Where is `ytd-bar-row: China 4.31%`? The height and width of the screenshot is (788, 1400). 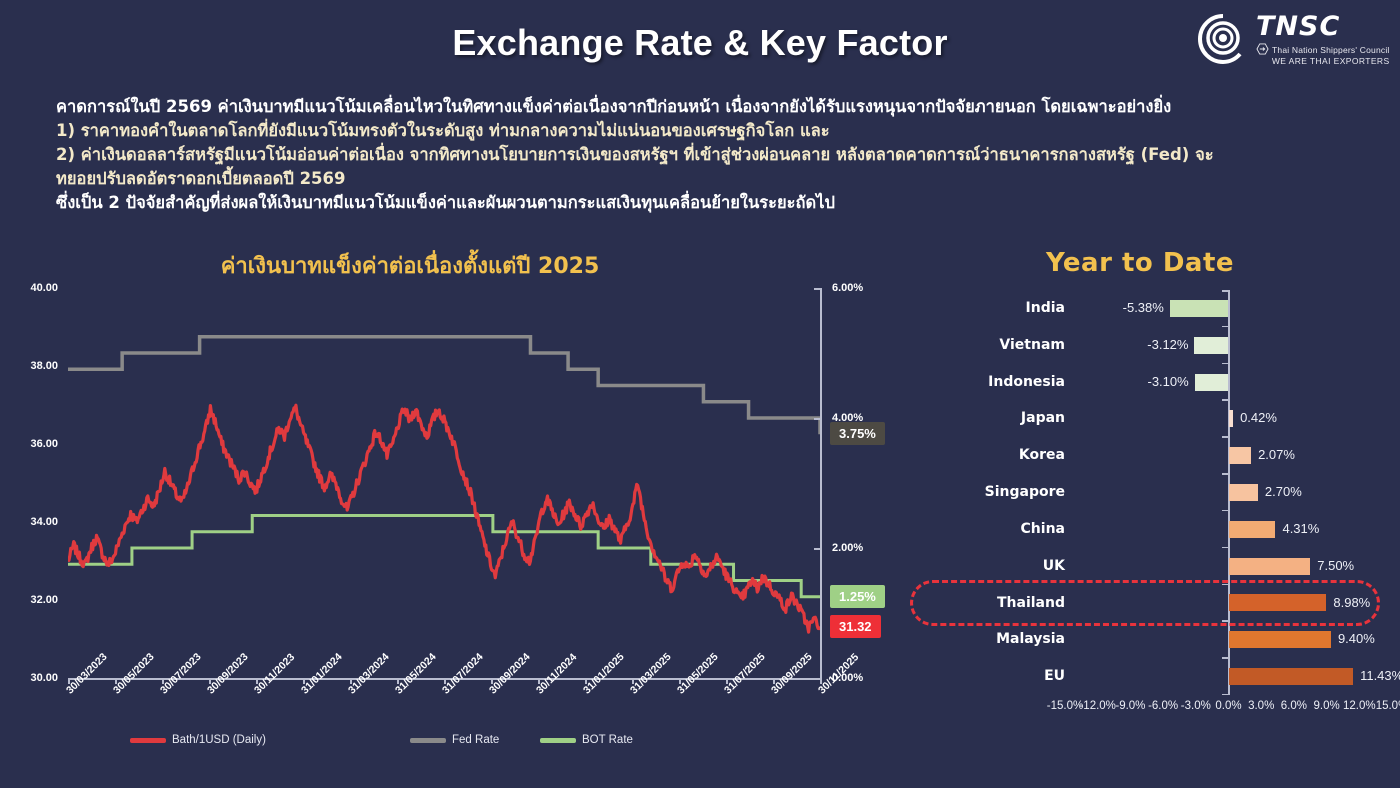 ytd-bar-row: China 4.31% is located at coordinates (1140, 530).